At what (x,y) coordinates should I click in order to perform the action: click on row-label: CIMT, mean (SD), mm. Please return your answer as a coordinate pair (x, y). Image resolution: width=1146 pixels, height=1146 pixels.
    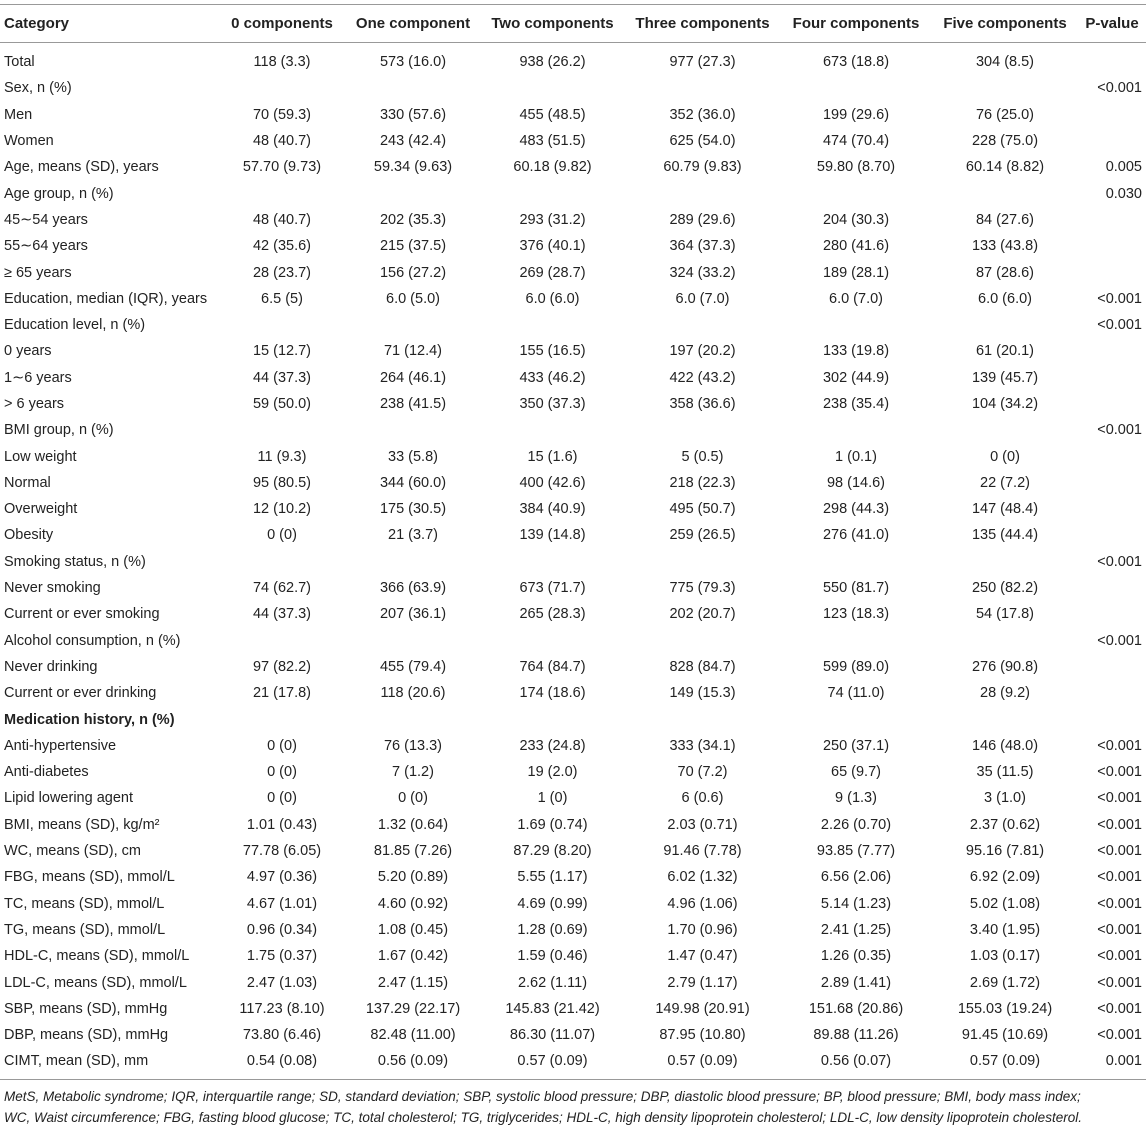
    Looking at the image, I should click on (109, 1064).